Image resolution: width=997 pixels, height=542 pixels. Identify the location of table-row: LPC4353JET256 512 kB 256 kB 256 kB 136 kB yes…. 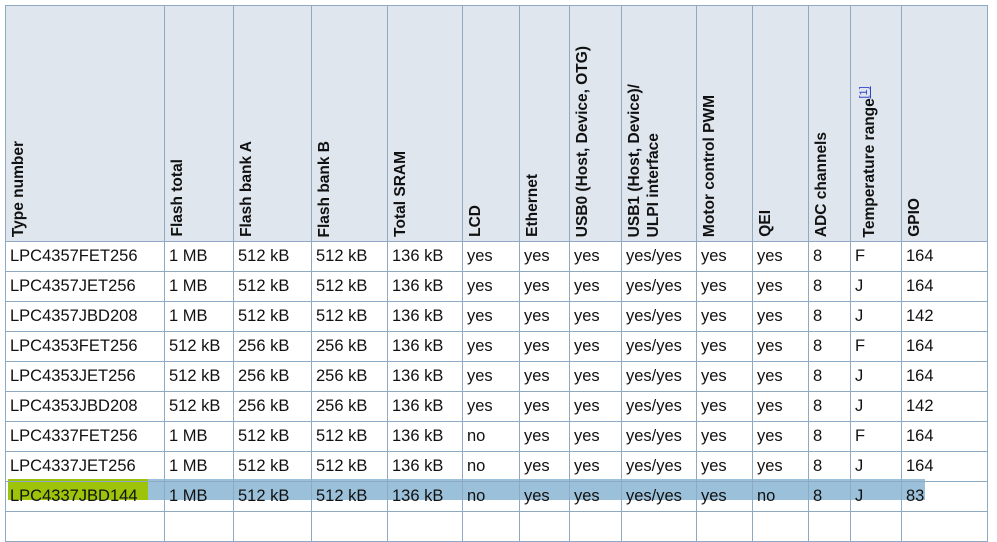
(496, 376).